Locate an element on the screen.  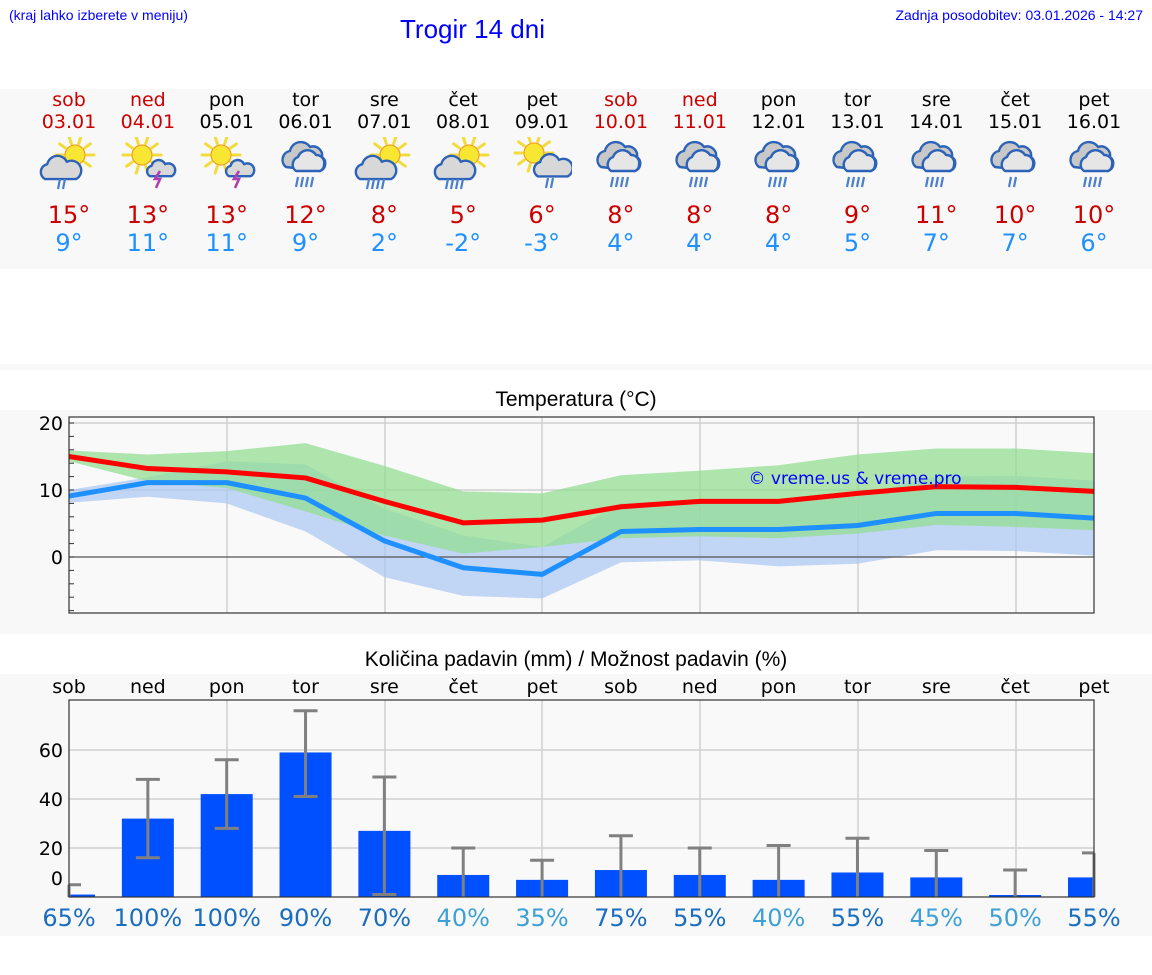
day-date: 06.01 is located at coordinates (305, 122).